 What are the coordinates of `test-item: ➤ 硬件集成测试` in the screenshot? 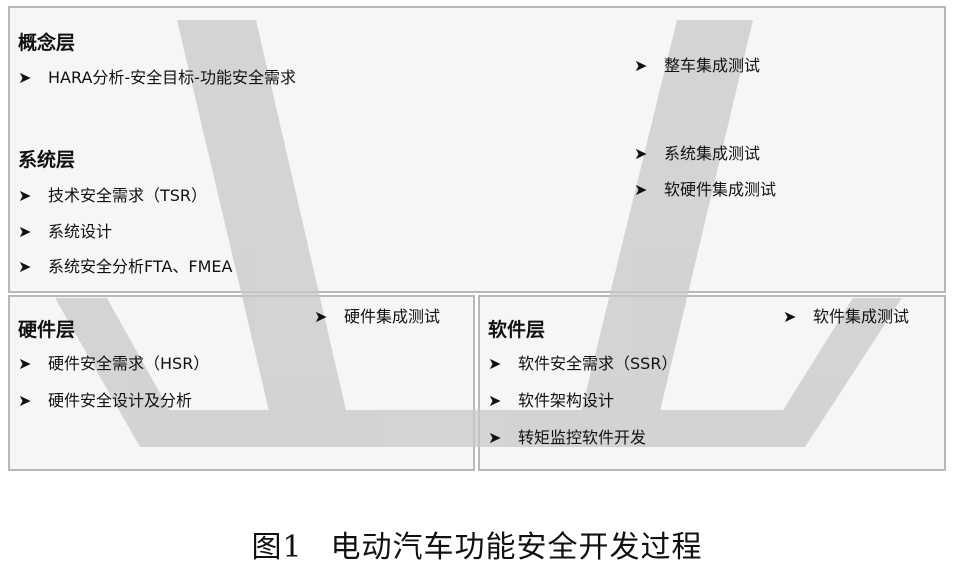 It's located at (377, 316).